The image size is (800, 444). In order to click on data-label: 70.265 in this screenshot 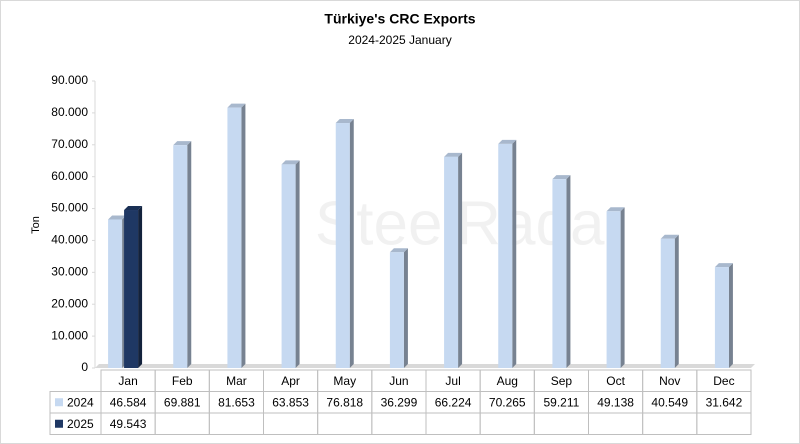, I will do `click(507, 402)`.